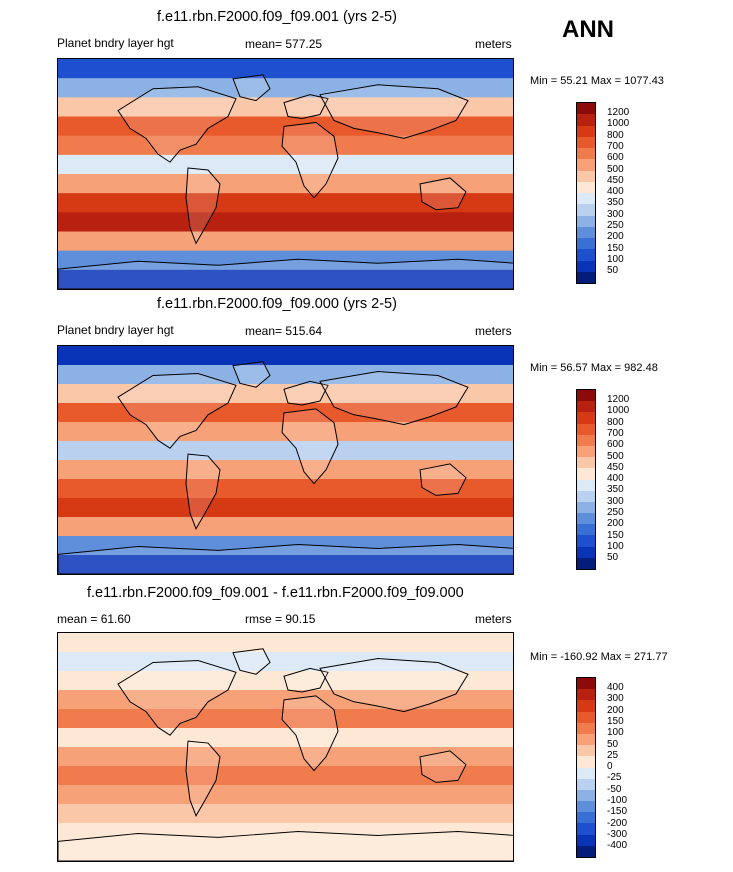 Image resolution: width=733 pixels, height=872 pixels. Describe the element at coordinates (594, 368) in the screenshot. I see `panel2-minmax: Min = 56.57 Max = 982.48` at that location.